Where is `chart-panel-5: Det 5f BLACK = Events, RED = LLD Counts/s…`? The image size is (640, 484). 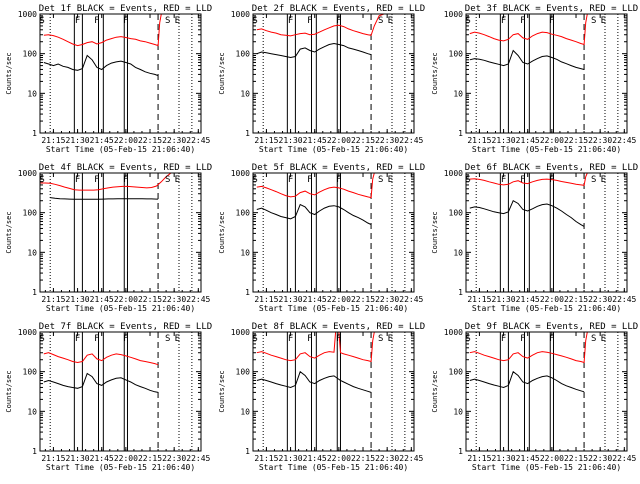
chart-panel-5: Det 5f BLACK = Events, RED = LLD Counts/s… is located at coordinates (321, 238).